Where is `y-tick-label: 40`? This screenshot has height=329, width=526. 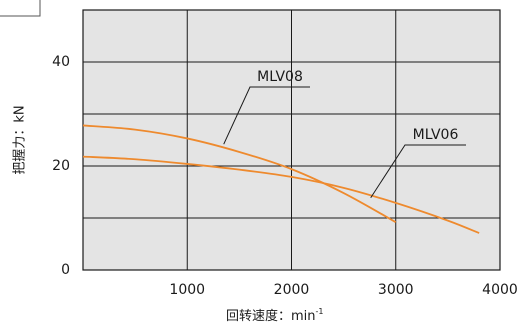 y-tick-label: 40 is located at coordinates (61, 62).